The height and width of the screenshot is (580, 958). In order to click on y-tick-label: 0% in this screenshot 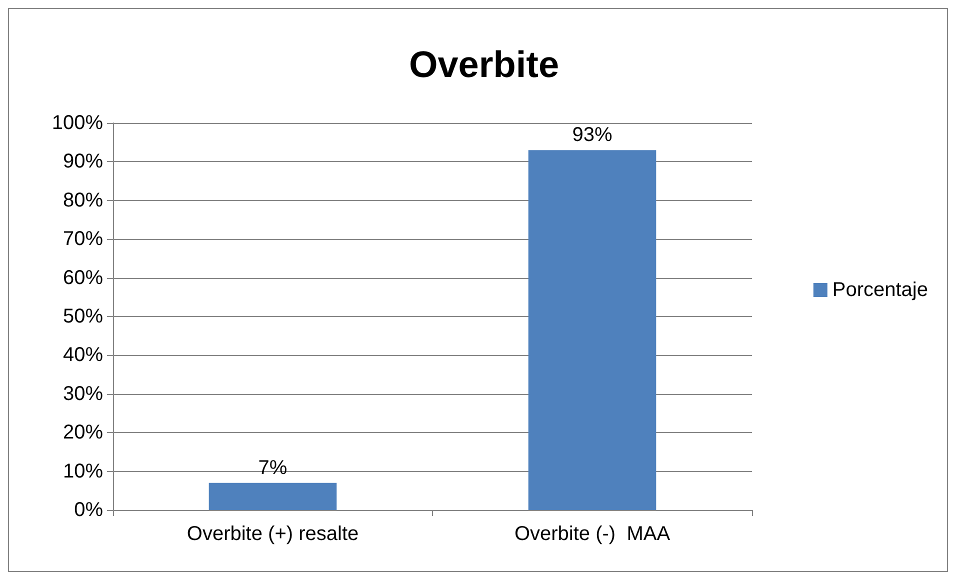, I will do `click(89, 510)`.